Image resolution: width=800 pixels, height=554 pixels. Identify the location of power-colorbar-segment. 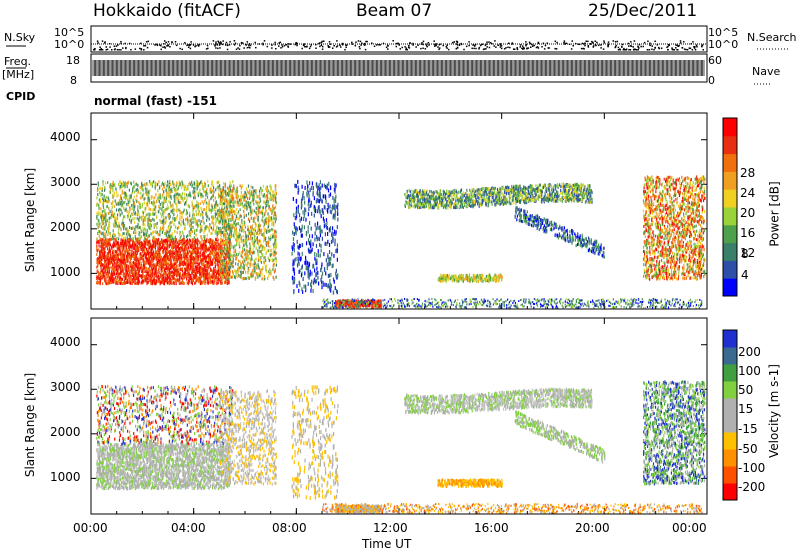
(730, 198).